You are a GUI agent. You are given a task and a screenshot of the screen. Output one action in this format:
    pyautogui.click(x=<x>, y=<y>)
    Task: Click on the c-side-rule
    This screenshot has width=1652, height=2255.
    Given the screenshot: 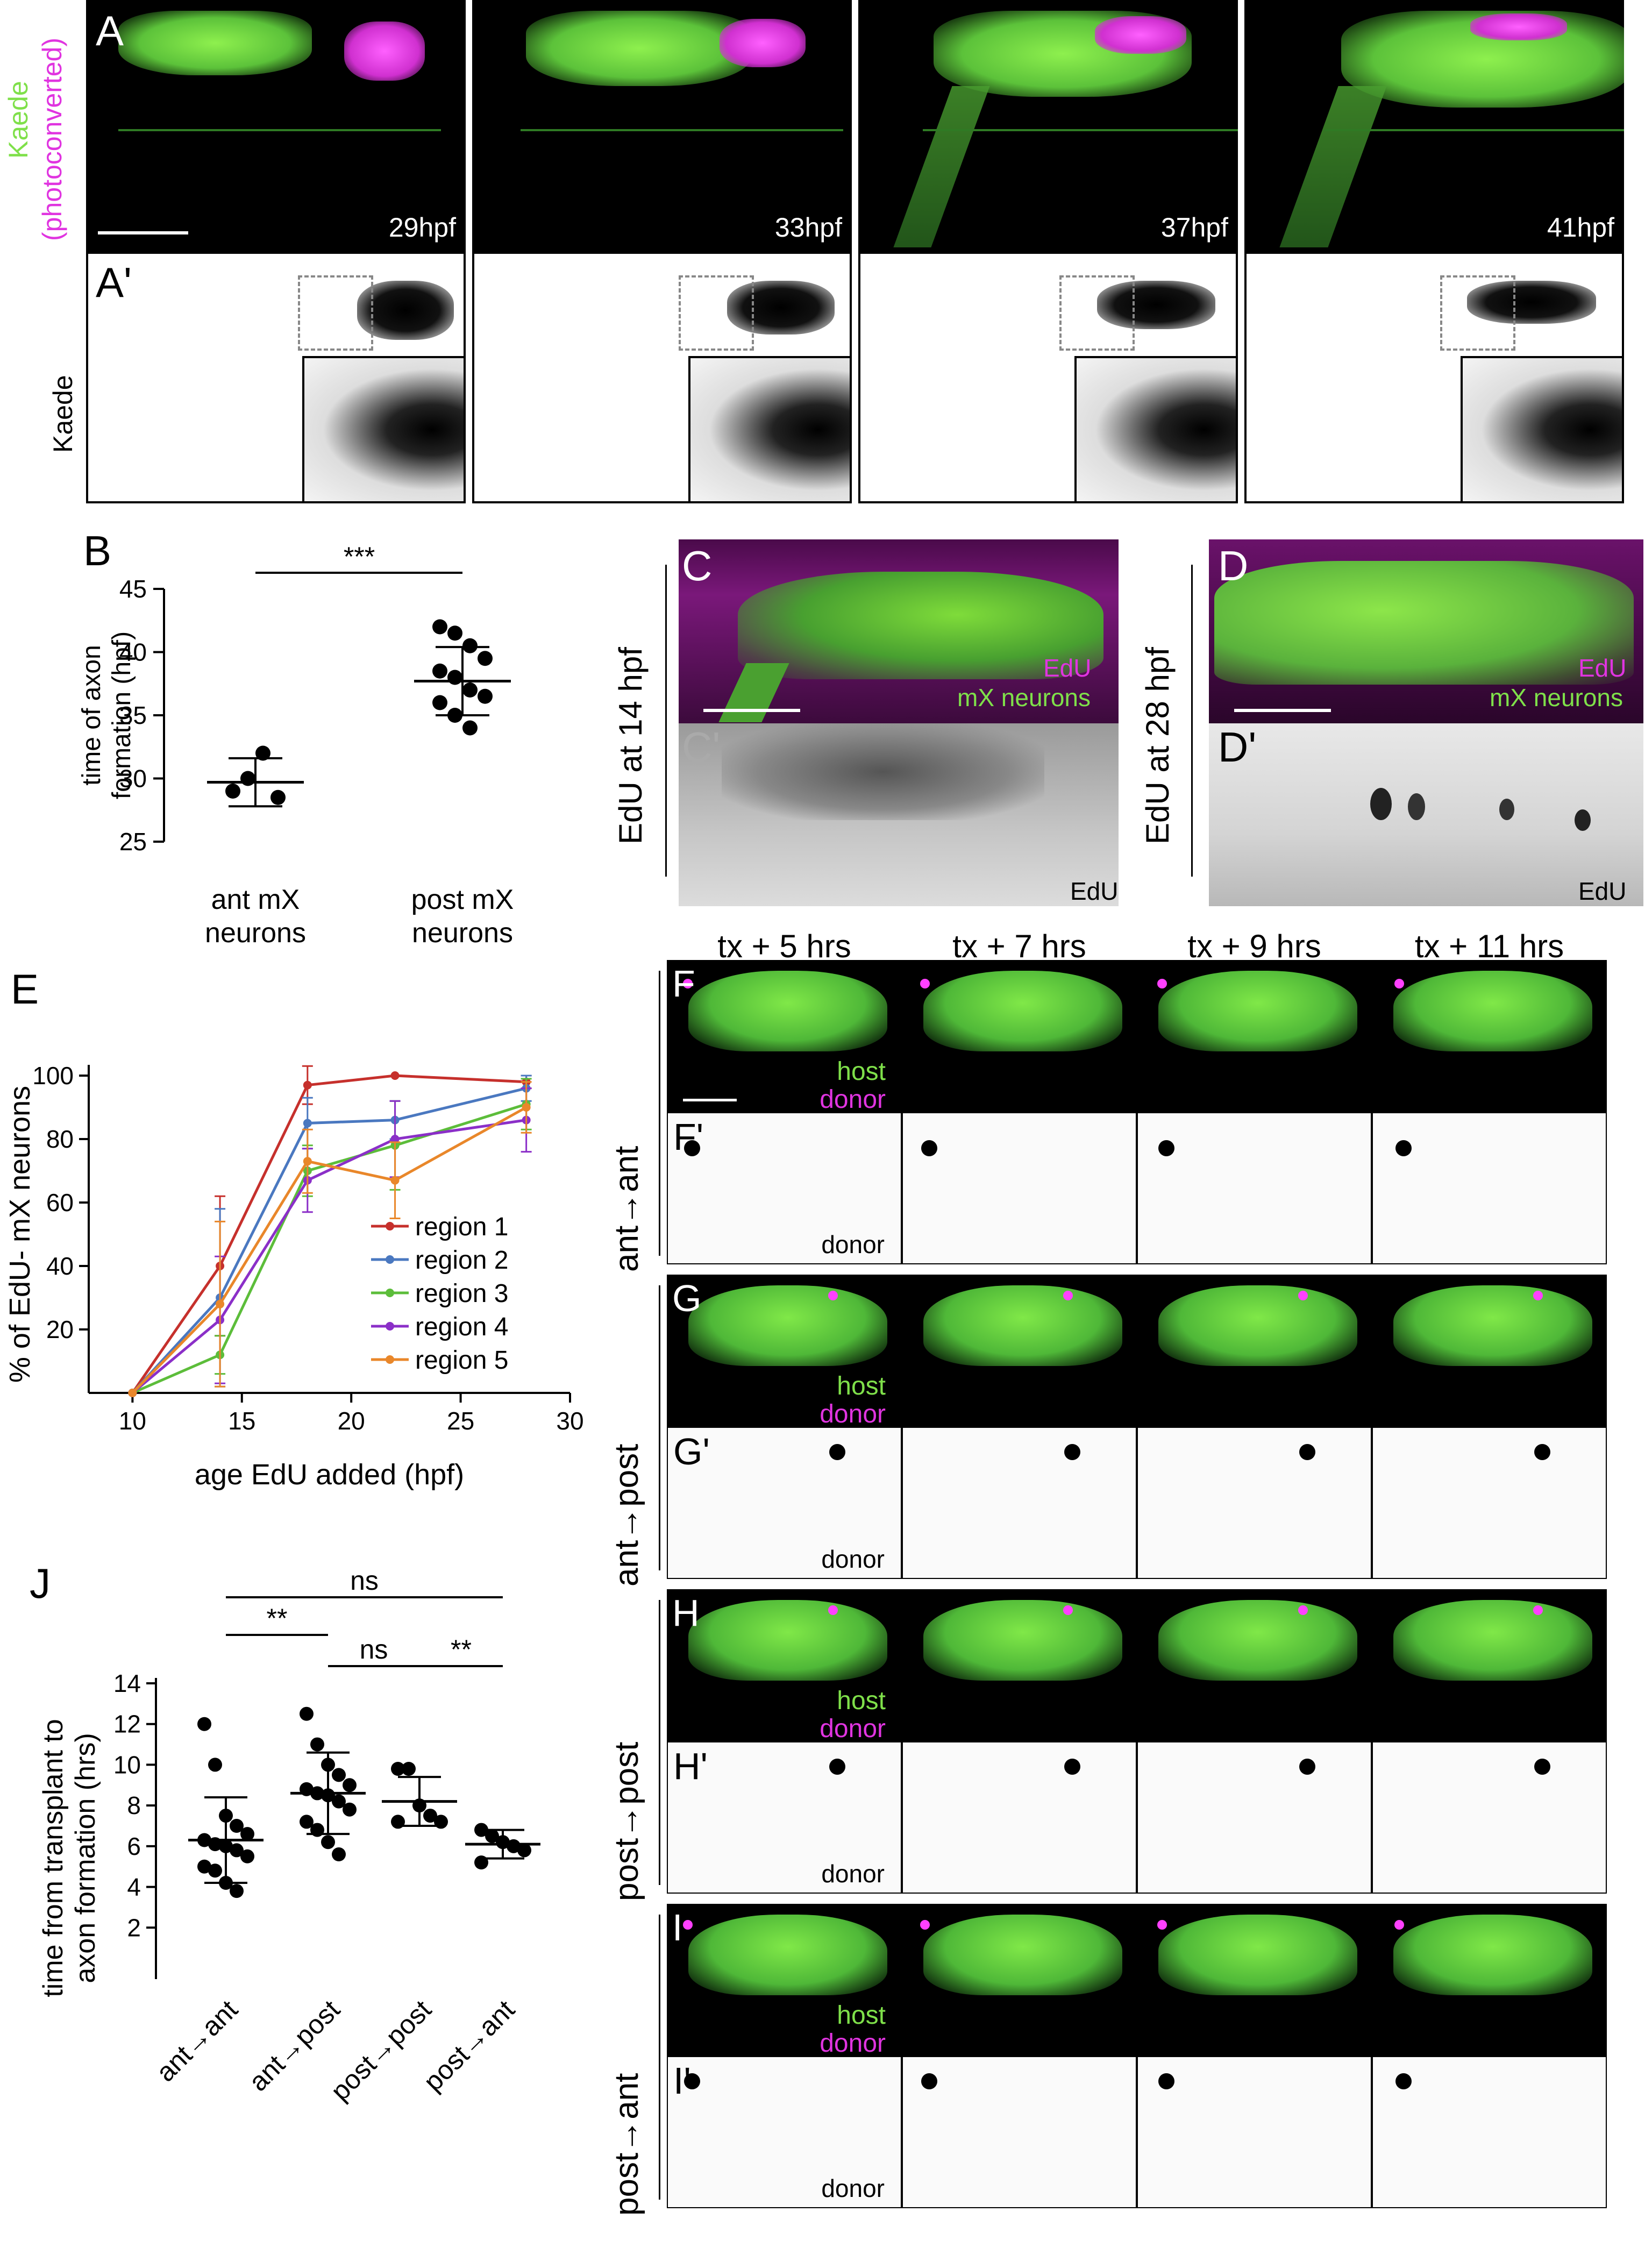 What is the action you would take?
    pyautogui.click(x=666, y=721)
    